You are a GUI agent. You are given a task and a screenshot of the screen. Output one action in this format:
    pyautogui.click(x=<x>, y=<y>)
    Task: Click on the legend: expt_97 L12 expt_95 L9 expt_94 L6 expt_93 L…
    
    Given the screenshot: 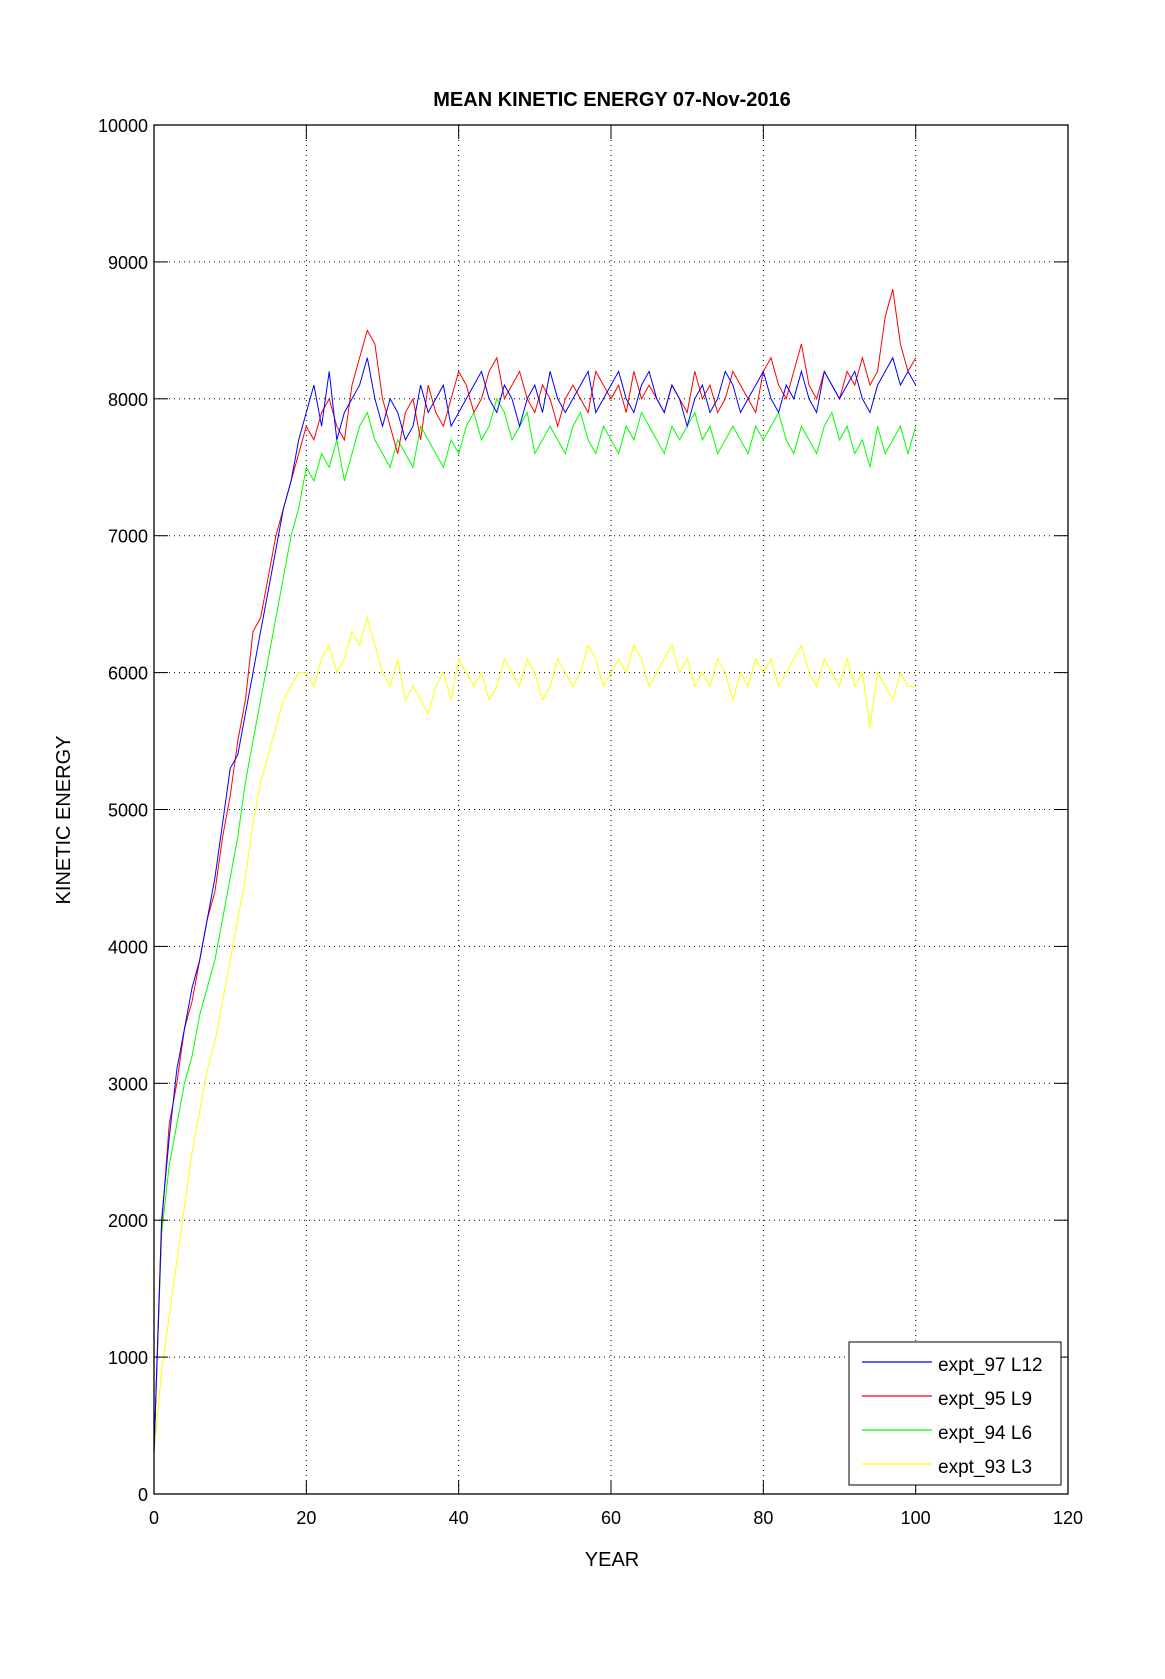 What is the action you would take?
    pyautogui.click(x=955, y=1413)
    